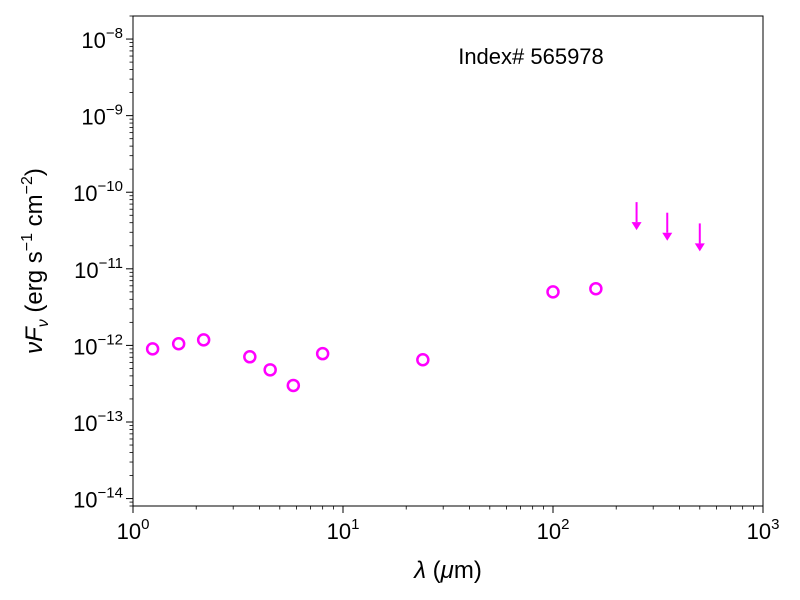  I want to click on y-tick-label: 10⁻¹⁰, so click(98, 192).